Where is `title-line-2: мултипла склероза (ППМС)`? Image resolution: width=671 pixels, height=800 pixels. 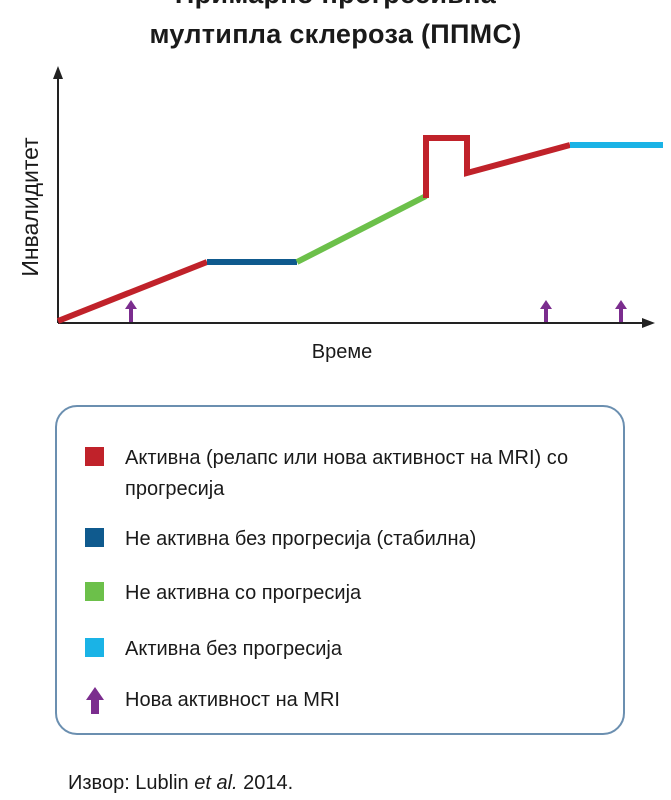
title-line-2: мултипла склероза (ППМС) is located at coordinates (335, 34).